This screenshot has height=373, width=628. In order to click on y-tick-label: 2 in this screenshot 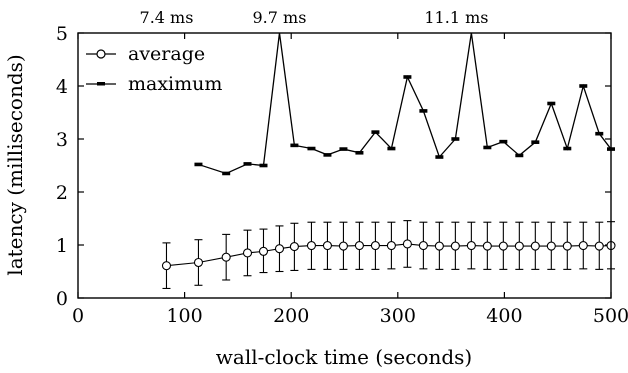, I will do `click(62, 193)`.